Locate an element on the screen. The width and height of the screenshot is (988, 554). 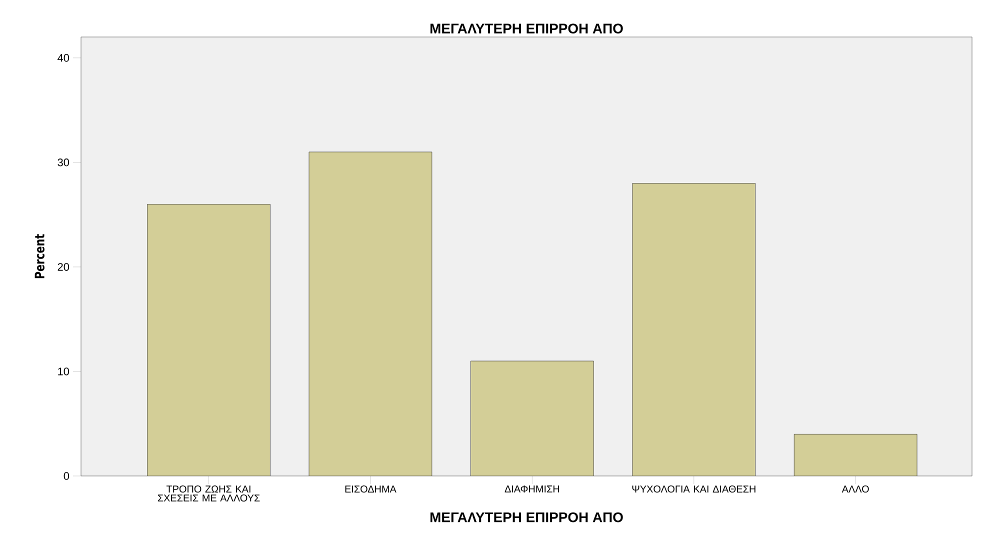
y-tick-label: 30 is located at coordinates (64, 162).